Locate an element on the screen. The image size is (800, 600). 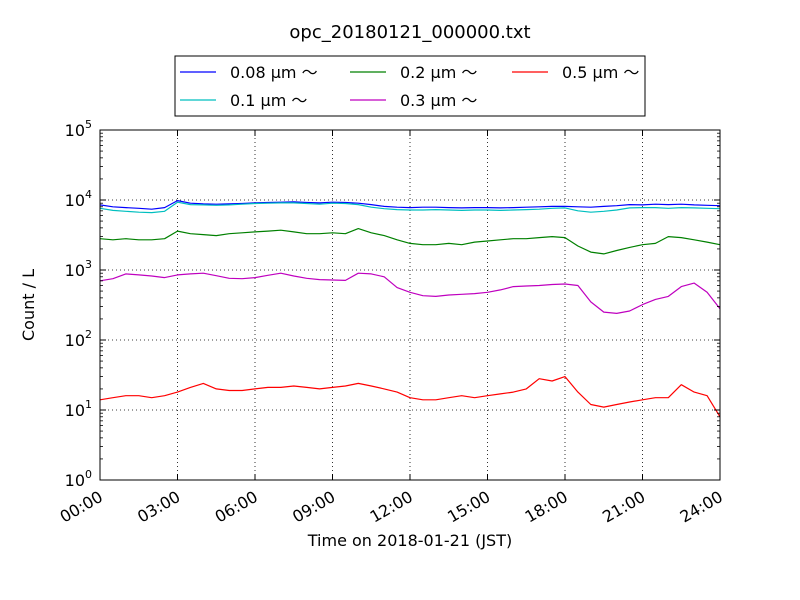
y-tick-label: 10⁵ is located at coordinates (78, 129).